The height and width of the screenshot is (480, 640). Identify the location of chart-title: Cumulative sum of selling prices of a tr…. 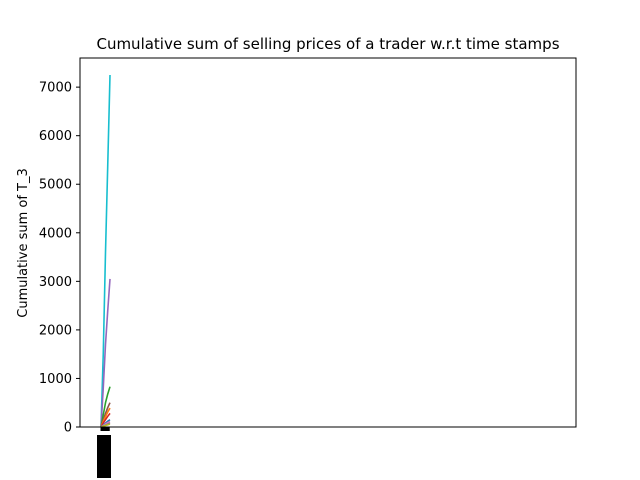
(327, 44).